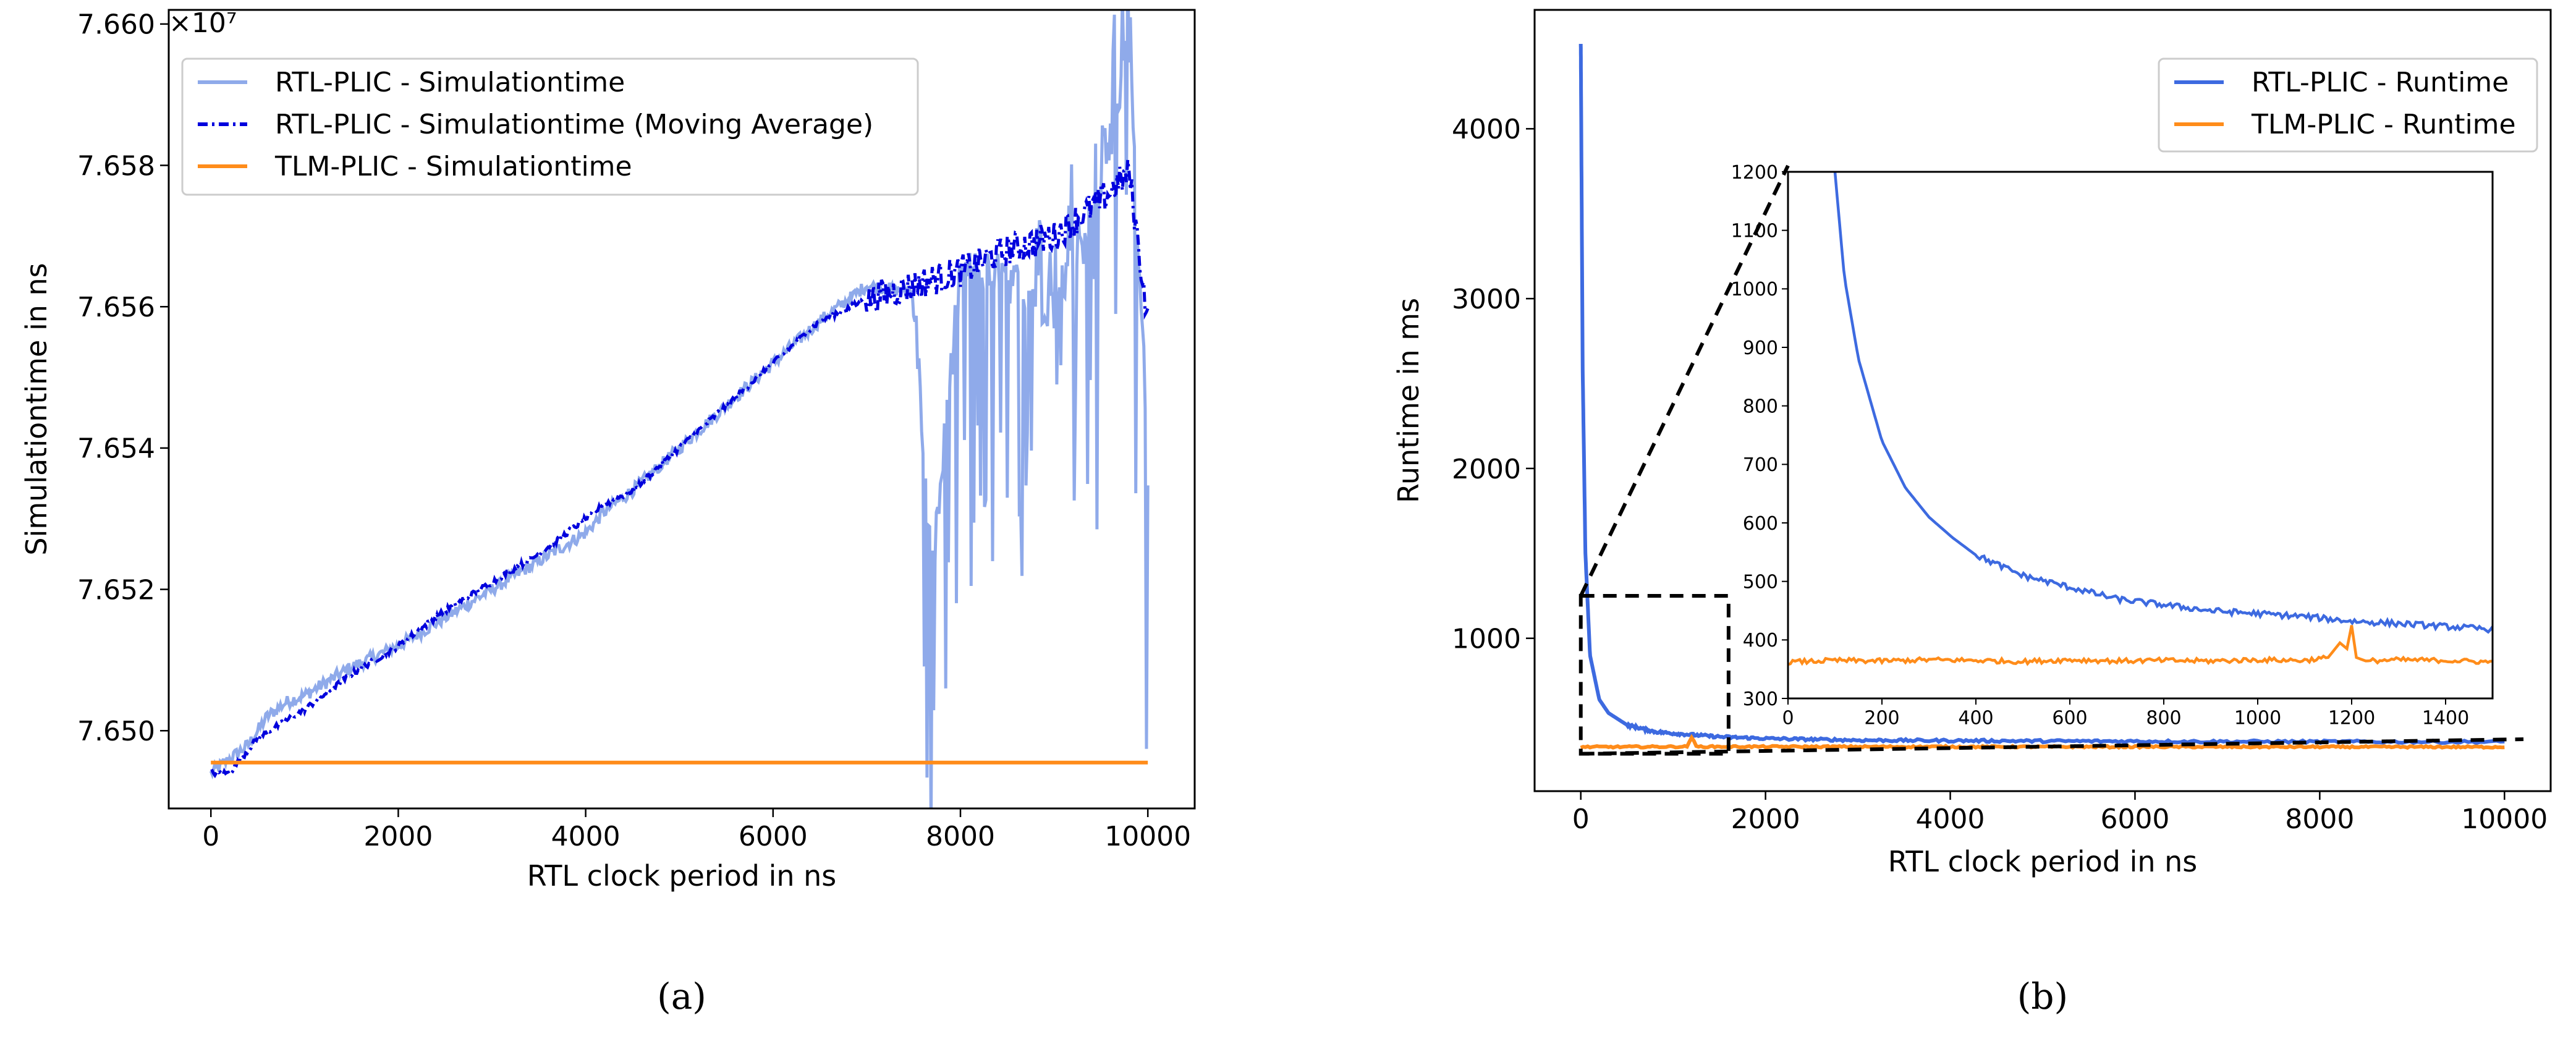 The width and height of the screenshot is (2576, 1039). I want to click on inset-y-tick-label: 800, so click(1760, 407).